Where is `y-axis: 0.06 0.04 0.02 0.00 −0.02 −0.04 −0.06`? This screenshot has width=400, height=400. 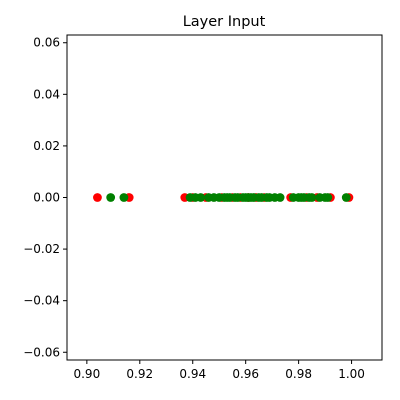
y-axis: 0.06 0.04 0.02 0.00 −0.02 −0.04 −0.06 is located at coordinates (45, 198).